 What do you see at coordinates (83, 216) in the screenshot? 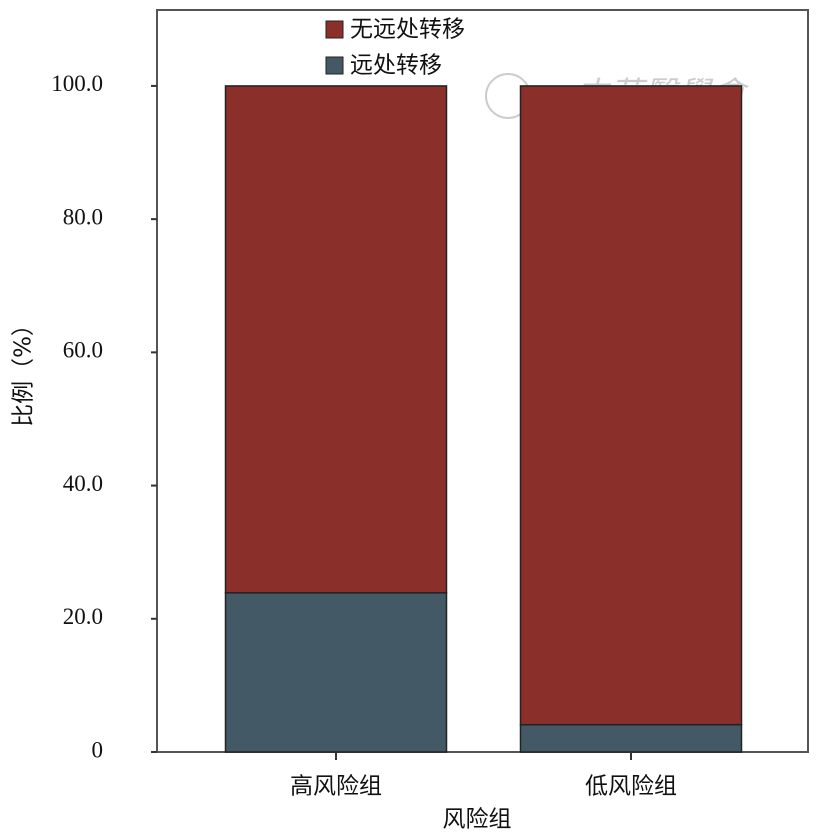
I see `y-tick-label: 80.0` at bounding box center [83, 216].